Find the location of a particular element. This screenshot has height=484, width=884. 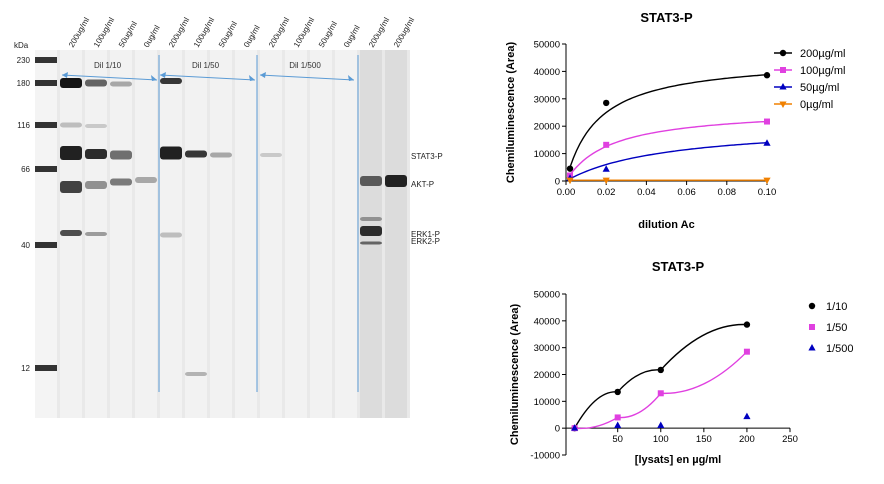

y-axis-label: Chemiluminescence (Area) is located at coordinates (511, 113).